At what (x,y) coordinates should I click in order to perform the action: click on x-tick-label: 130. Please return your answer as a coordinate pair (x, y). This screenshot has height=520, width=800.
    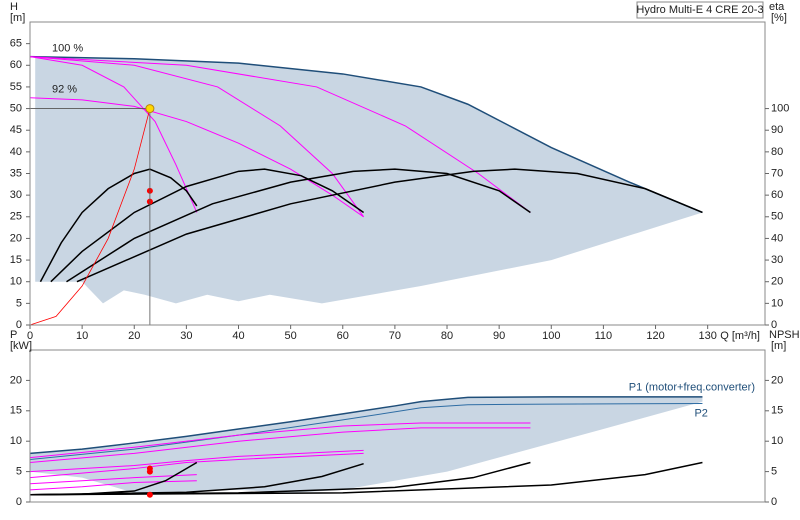
    Looking at the image, I should click on (707, 336).